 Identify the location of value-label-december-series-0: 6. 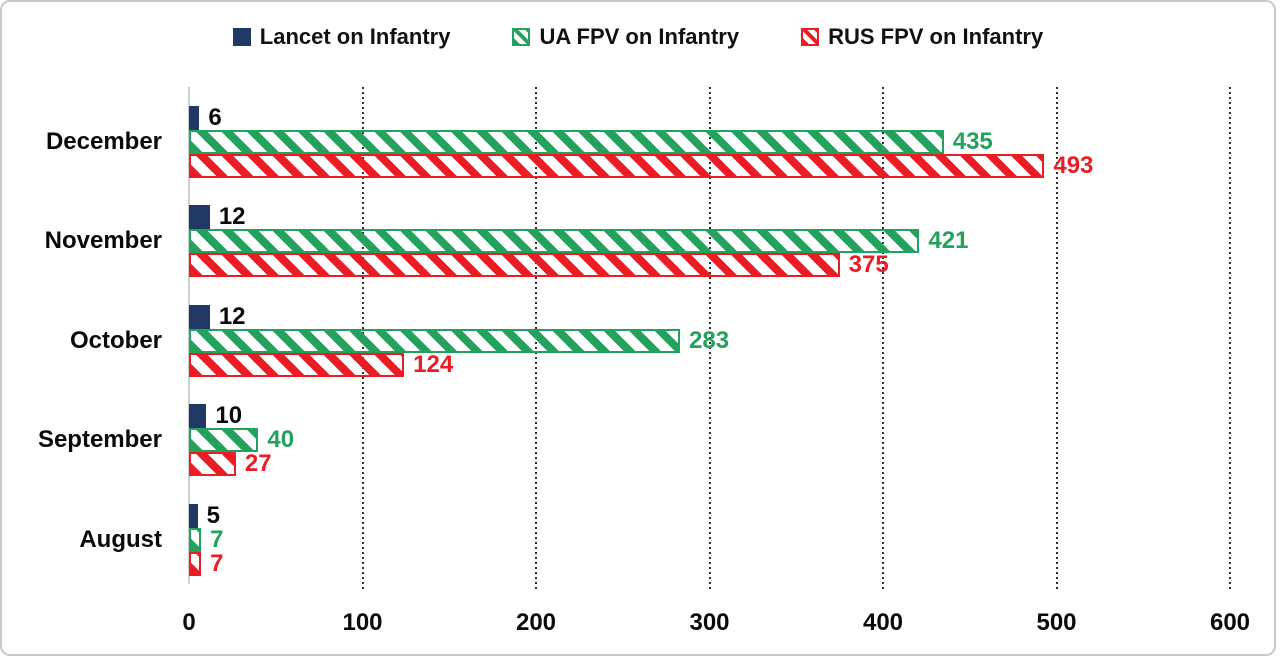
(215, 117).